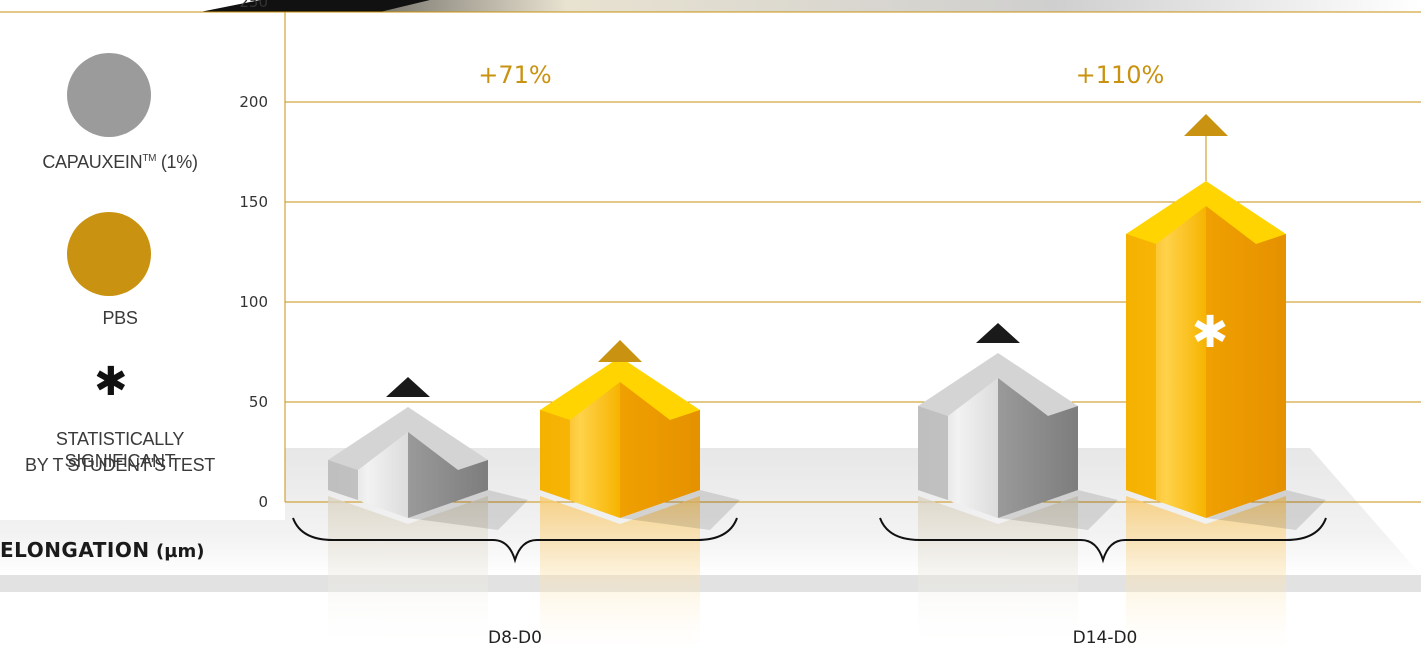 The width and height of the screenshot is (1421, 651). I want to click on y-tick-label: 200, so click(253, 102).